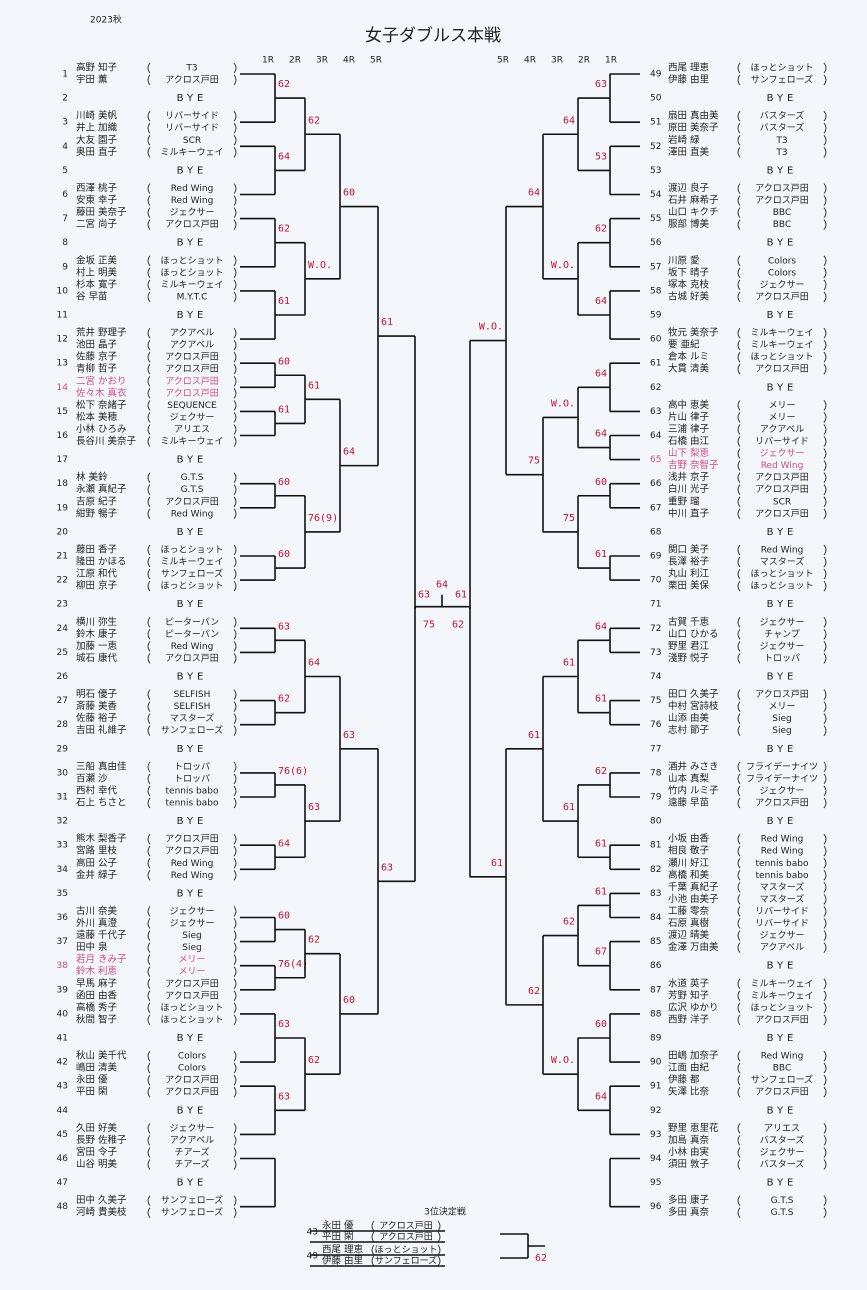 The width and height of the screenshot is (867, 1290). Describe the element at coordinates (101, 1140) in the screenshot. I see `player-name: 長野 佐稚子` at that location.